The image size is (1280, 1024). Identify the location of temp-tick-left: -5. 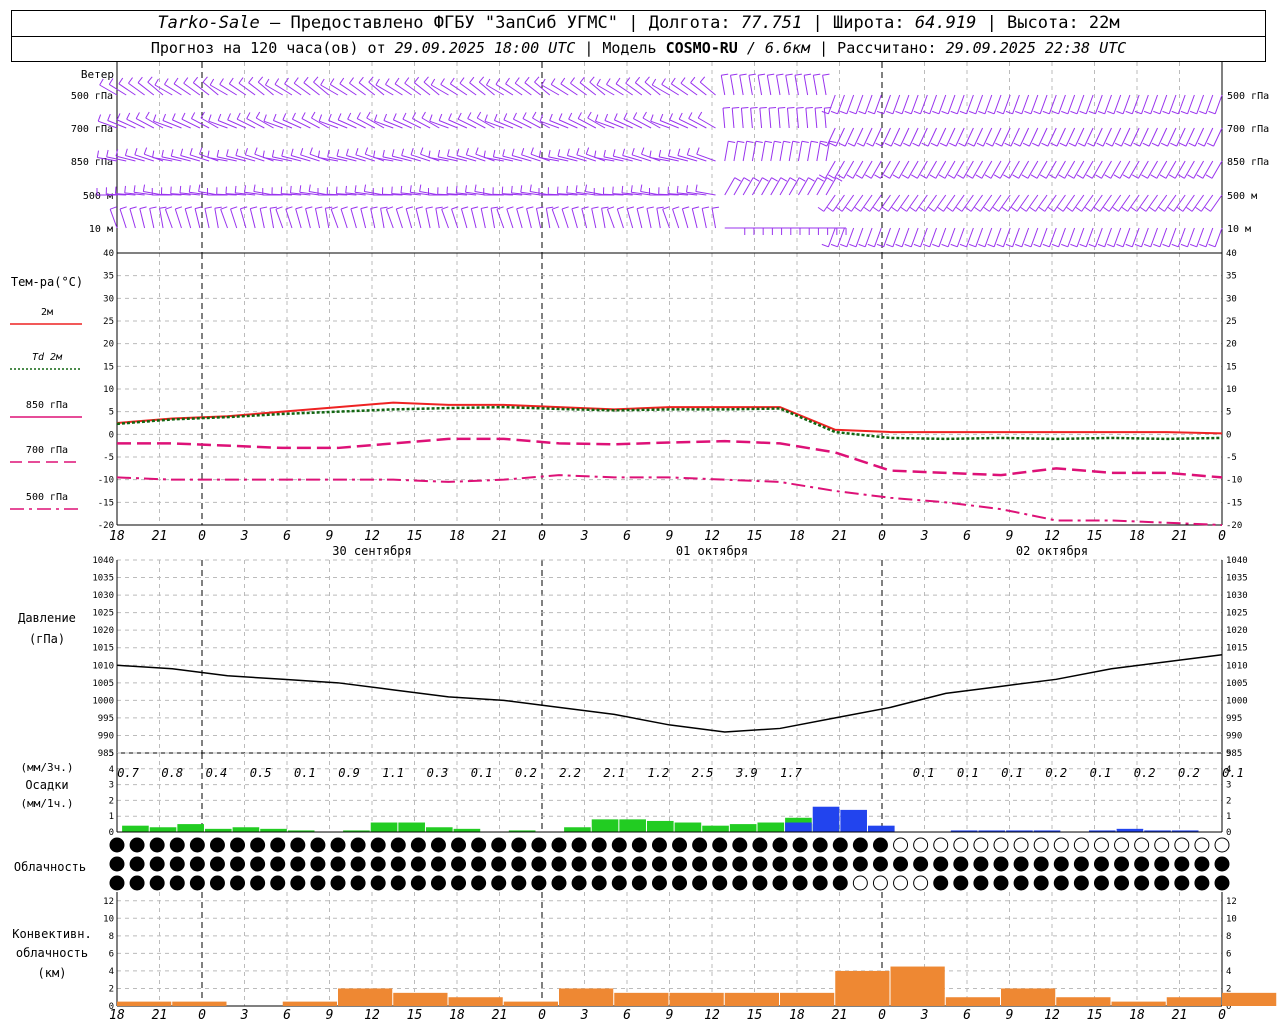
(108, 458).